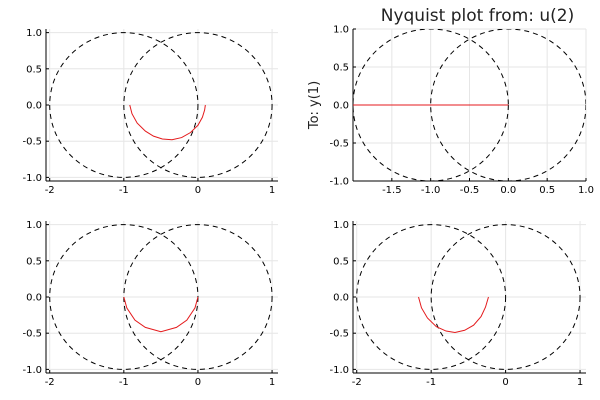 The image size is (600, 400). What do you see at coordinates (547, 190) in the screenshot?
I see `x-tick-label: 0.5` at bounding box center [547, 190].